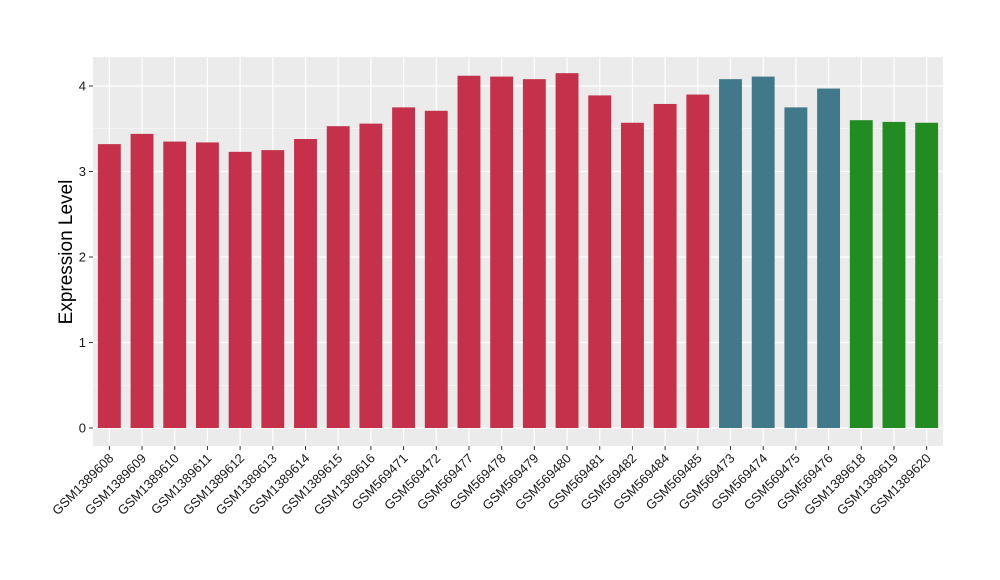  I want to click on bar-gsm1389612, so click(240, 289).